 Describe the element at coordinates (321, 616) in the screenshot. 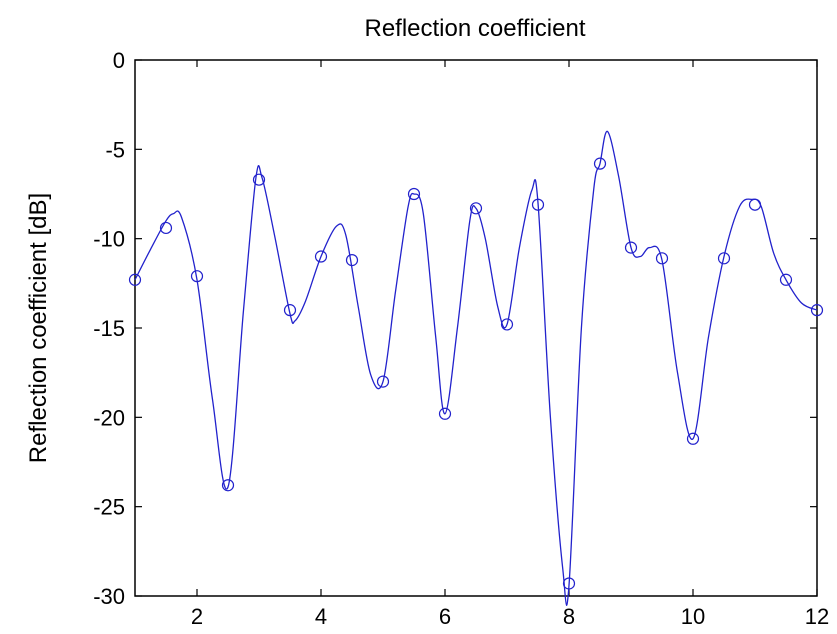

I see `x-tick-label: 4` at that location.